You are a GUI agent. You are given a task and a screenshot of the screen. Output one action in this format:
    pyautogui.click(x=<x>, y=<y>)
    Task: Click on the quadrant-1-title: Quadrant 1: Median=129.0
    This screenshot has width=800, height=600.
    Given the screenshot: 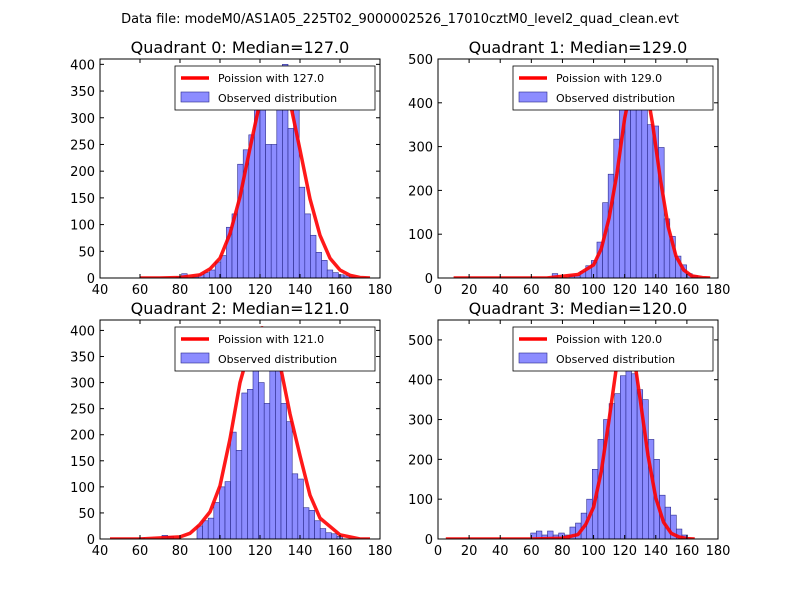 What is the action you would take?
    pyautogui.click(x=578, y=47)
    